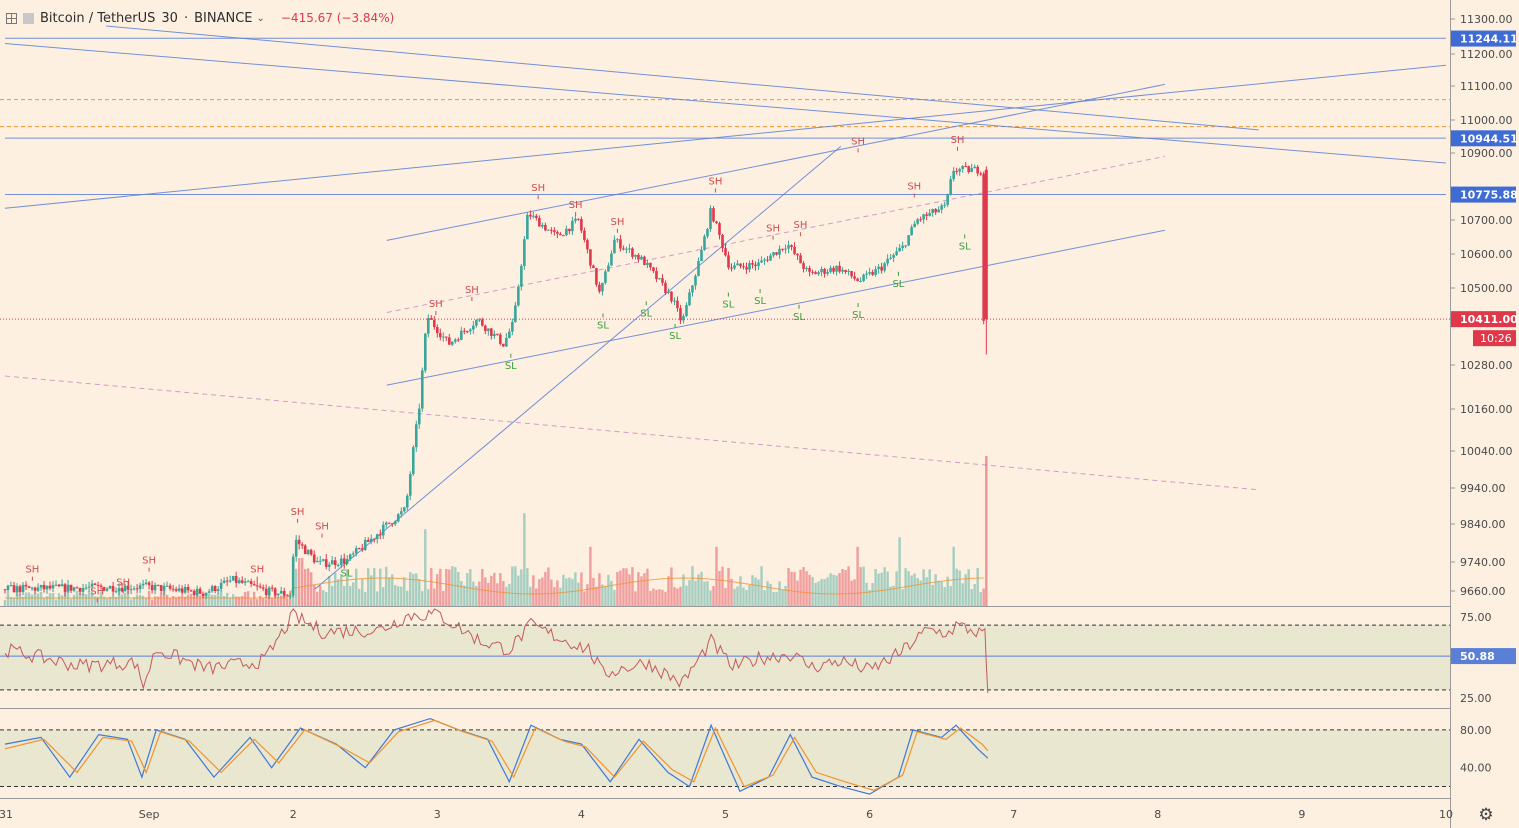 The height and width of the screenshot is (828, 1519). Describe the element at coordinates (260, 18) in the screenshot. I see `chevron-down-icon: ⌄` at that location.